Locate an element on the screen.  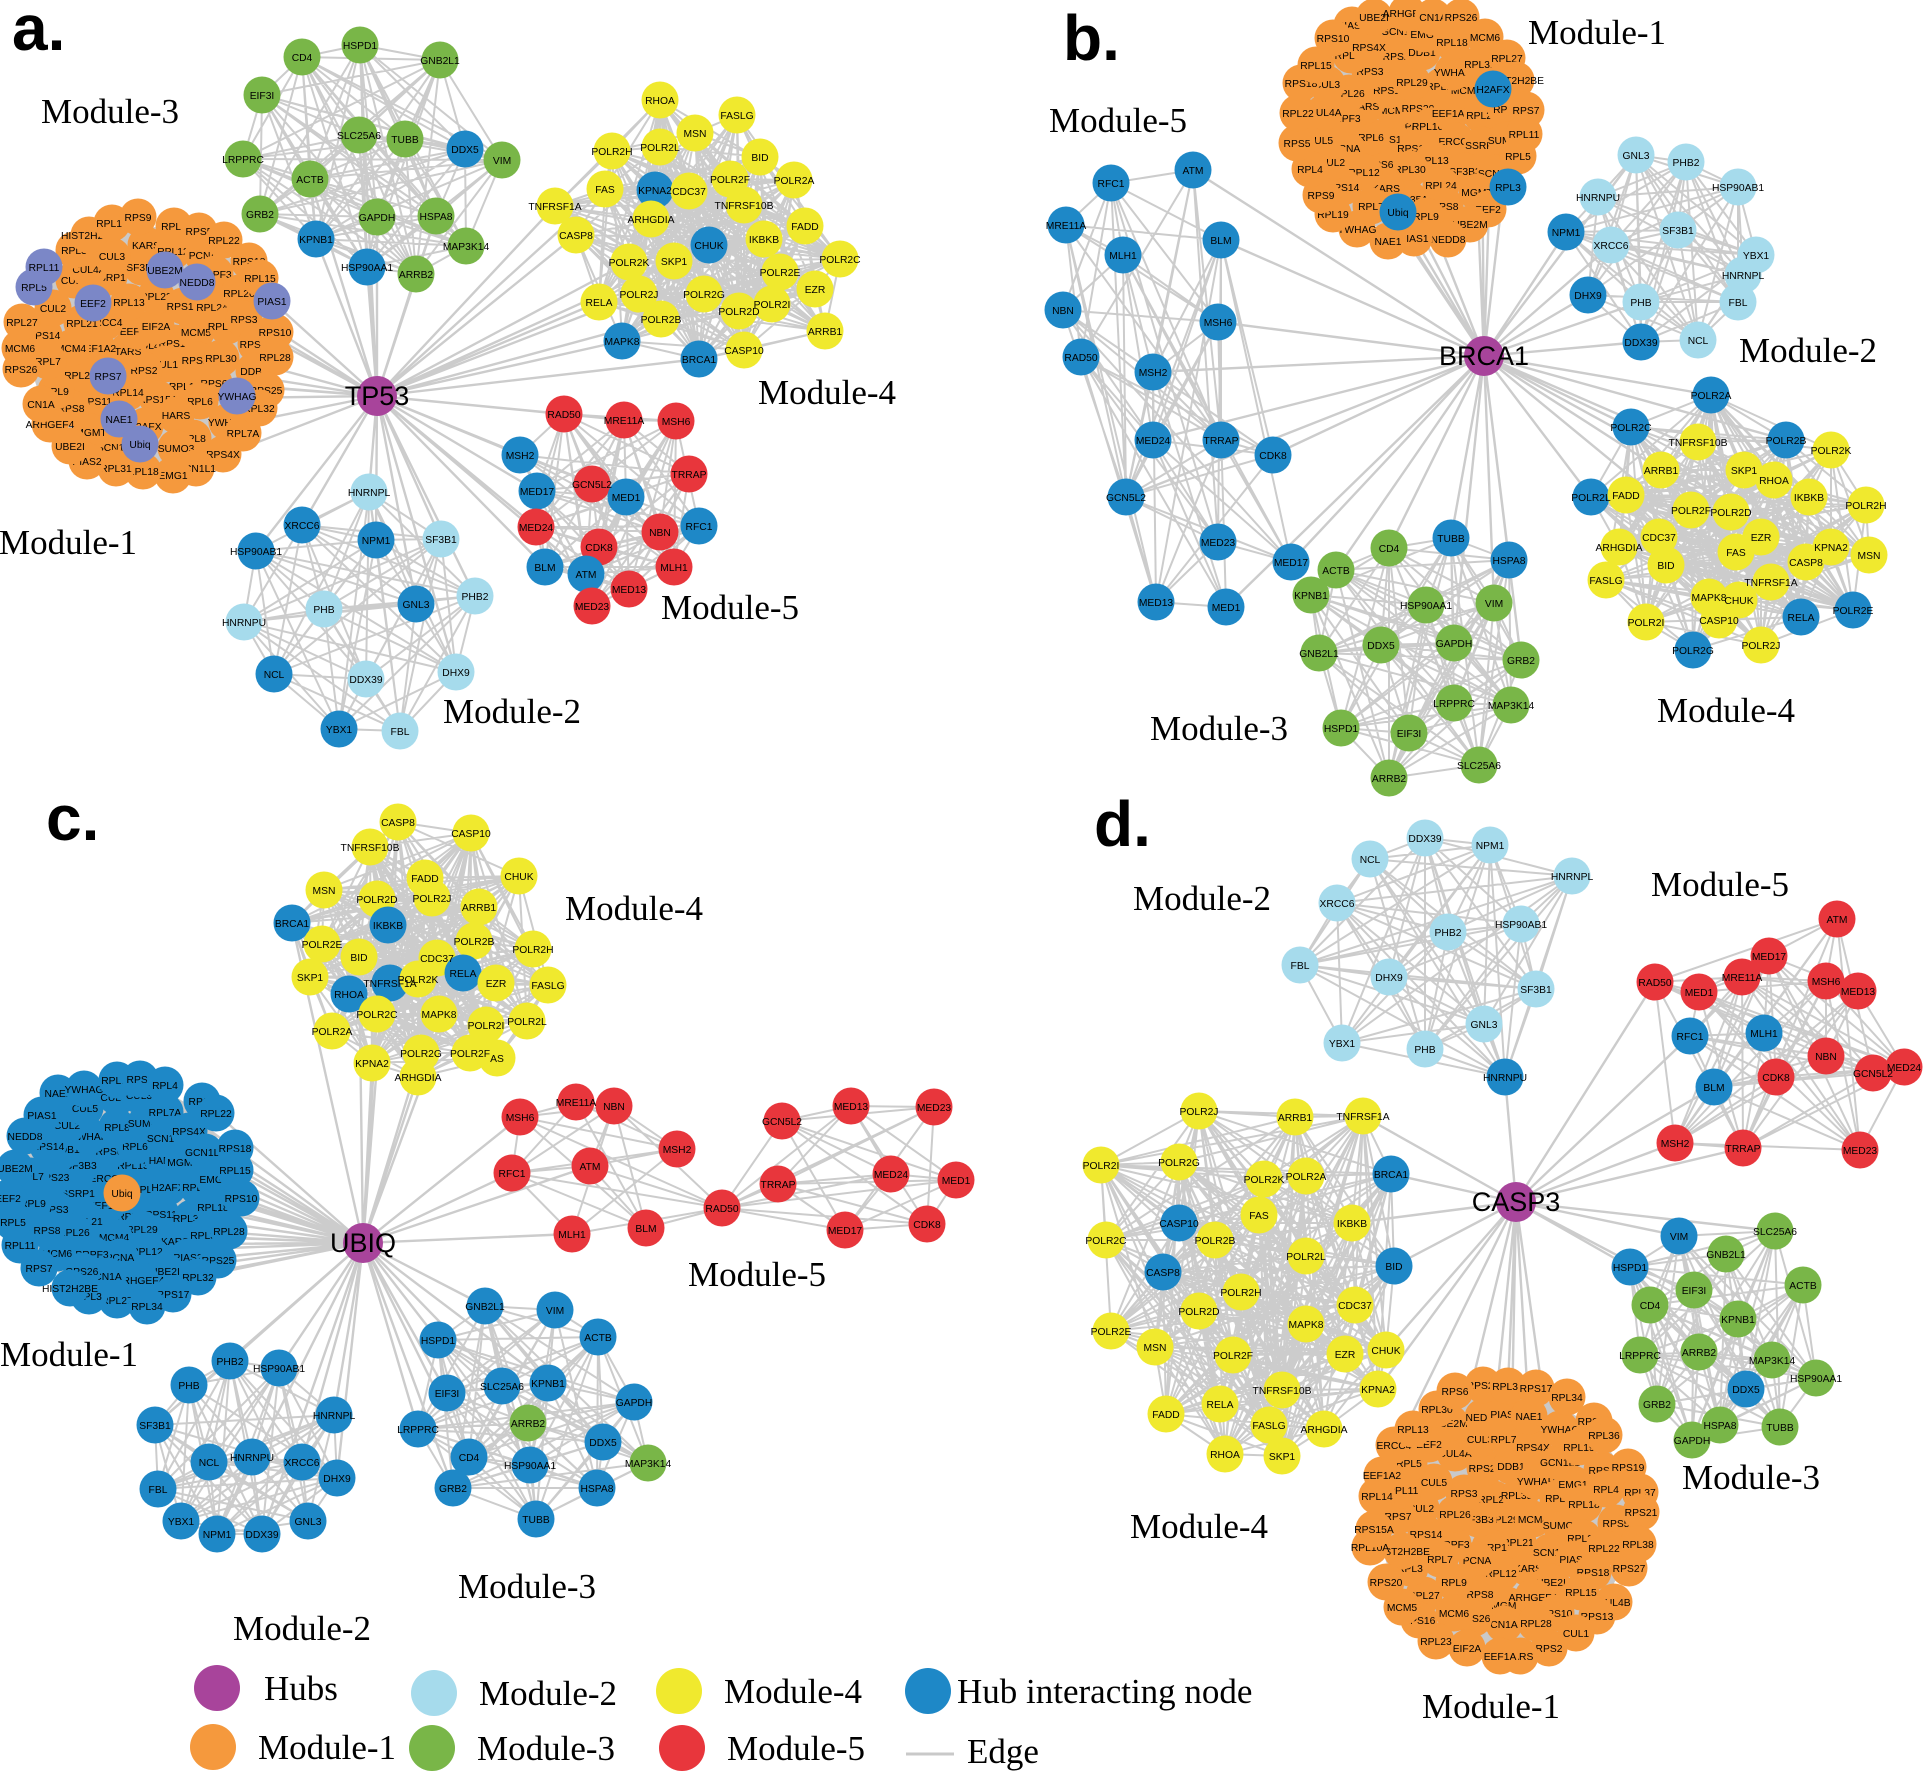
svg-text: UBE2M is located at coordinates (164, 271).